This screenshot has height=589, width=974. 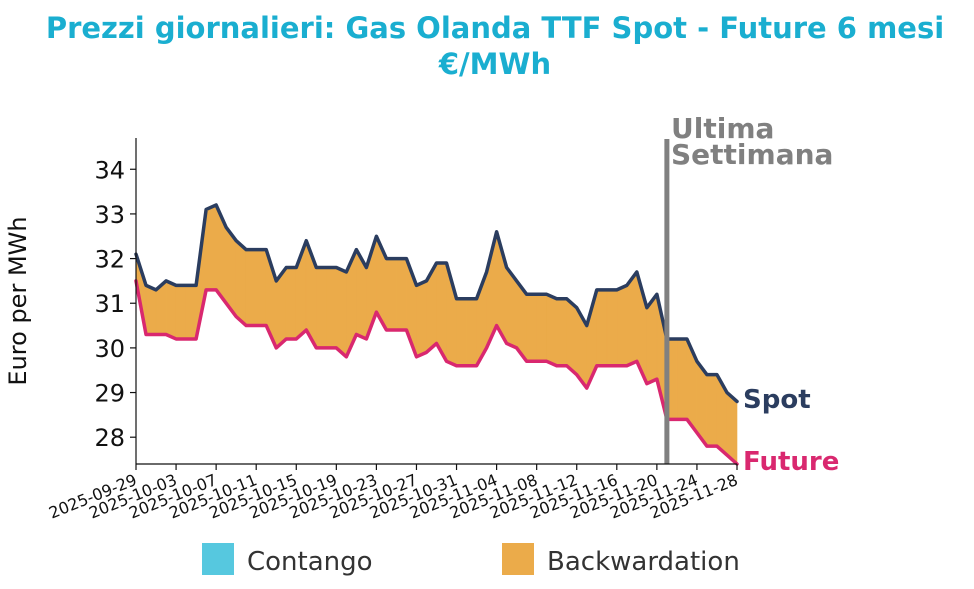 What do you see at coordinates (722, 128) in the screenshot?
I see `annotation-line-1: Ultima` at bounding box center [722, 128].